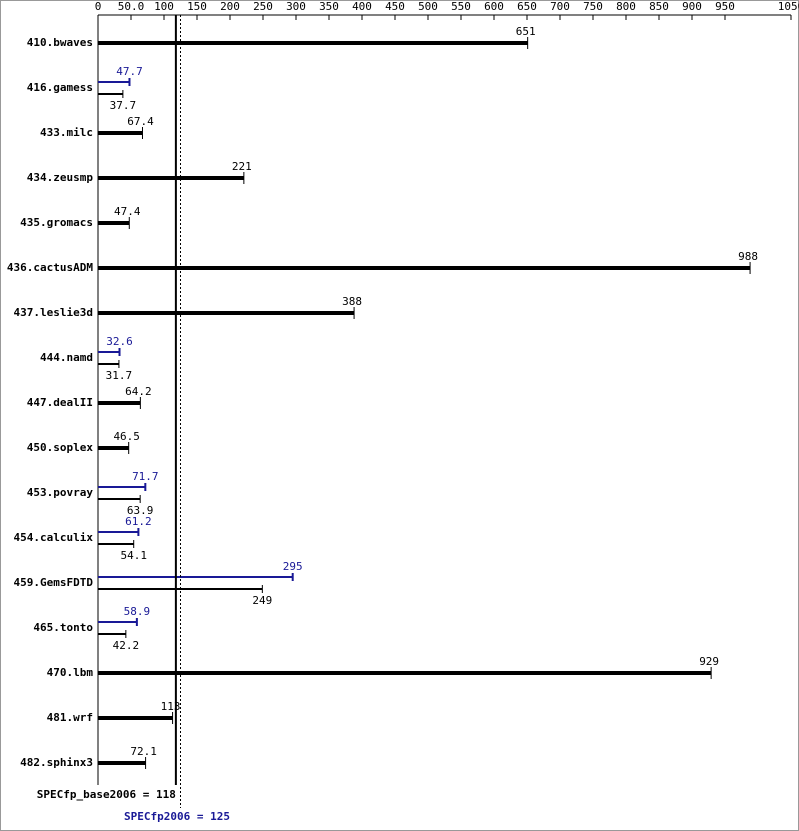  What do you see at coordinates (60, 42) in the screenshot?
I see `benchmark-label: 410.bwaves` at bounding box center [60, 42].